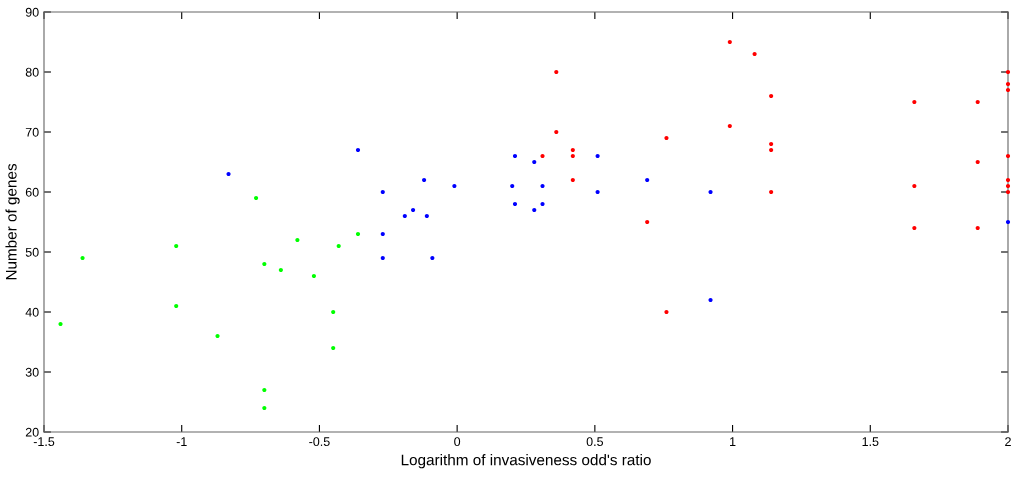 The image size is (1019, 479). I want to click on y-tick-label: 90, so click(32, 12).